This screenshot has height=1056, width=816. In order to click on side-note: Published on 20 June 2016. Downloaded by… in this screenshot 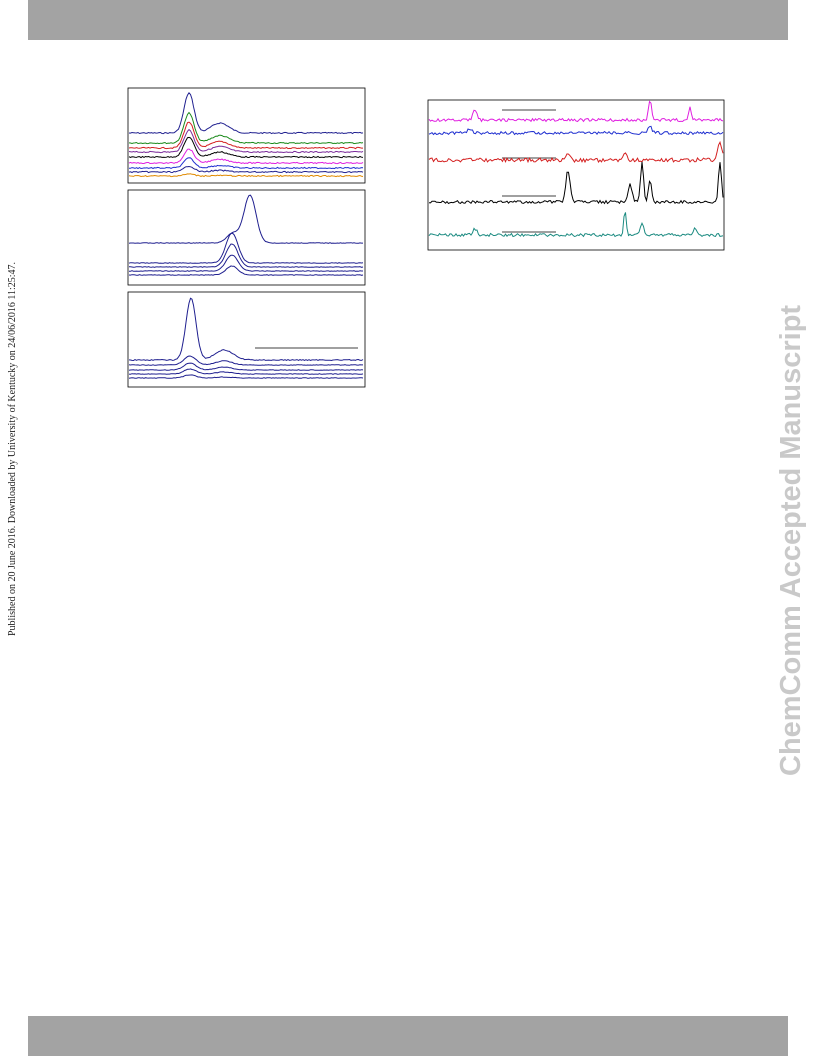, I will do `click(12, 449)`.